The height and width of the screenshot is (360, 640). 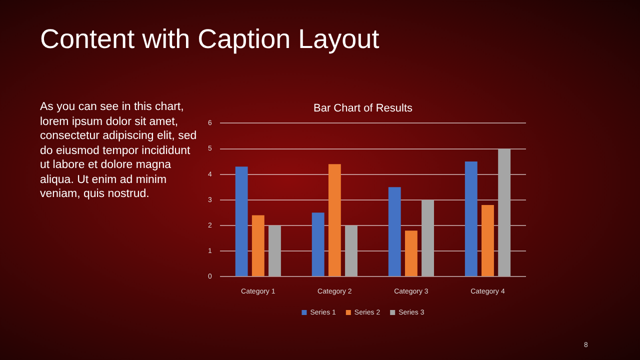 I want to click on chart-title: Bar Chart of Results, so click(x=363, y=108).